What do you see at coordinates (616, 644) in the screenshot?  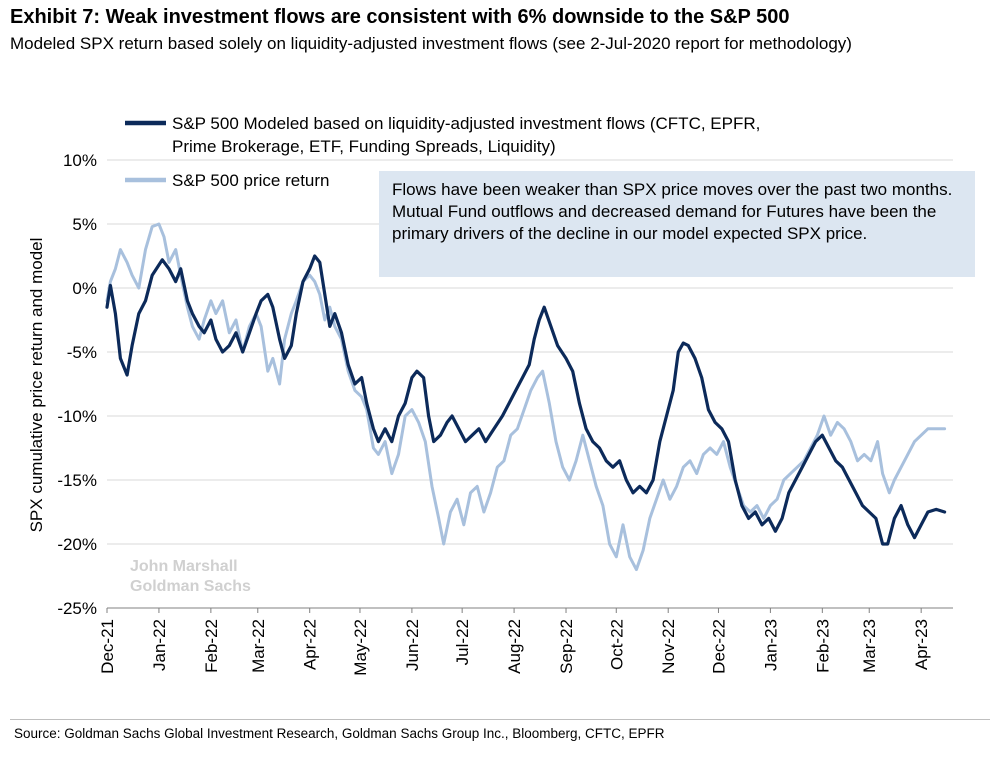 I see `x-tick-label: Oct-22` at bounding box center [616, 644].